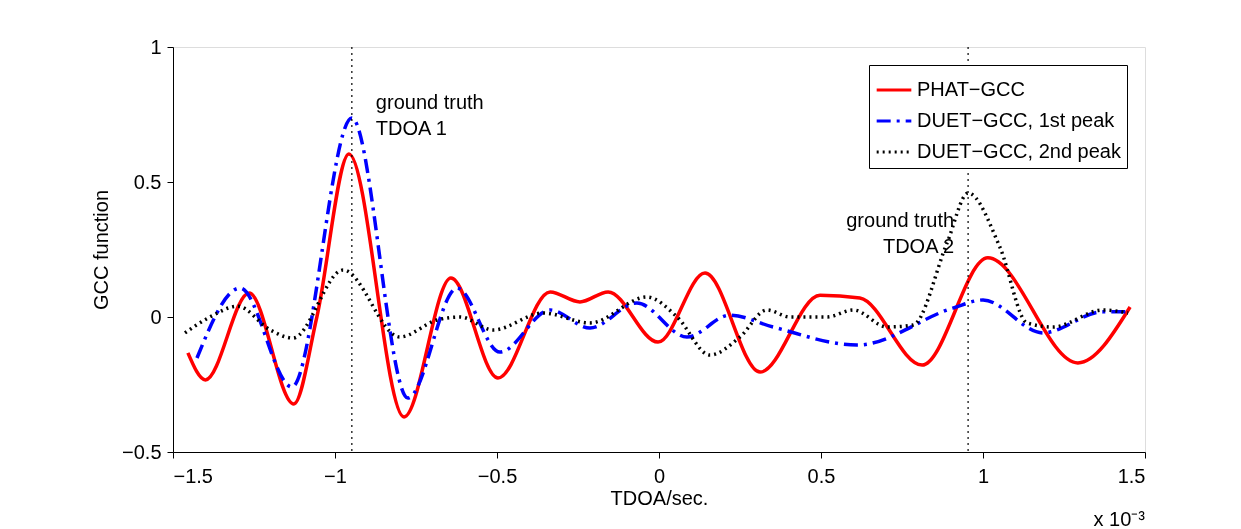  I want to click on y-axis-title: GCC function, so click(101, 250).